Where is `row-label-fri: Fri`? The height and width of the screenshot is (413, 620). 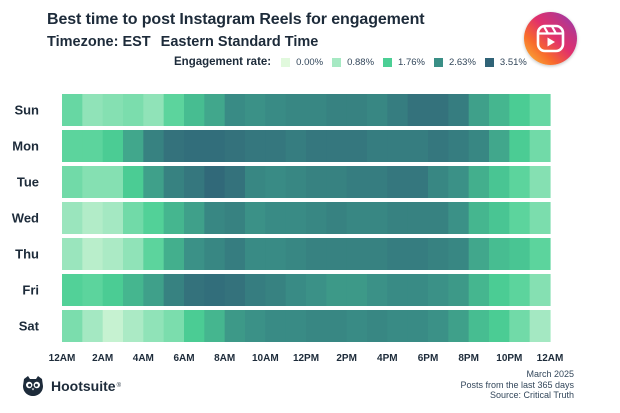 row-label-fri: Fri is located at coordinates (30, 290).